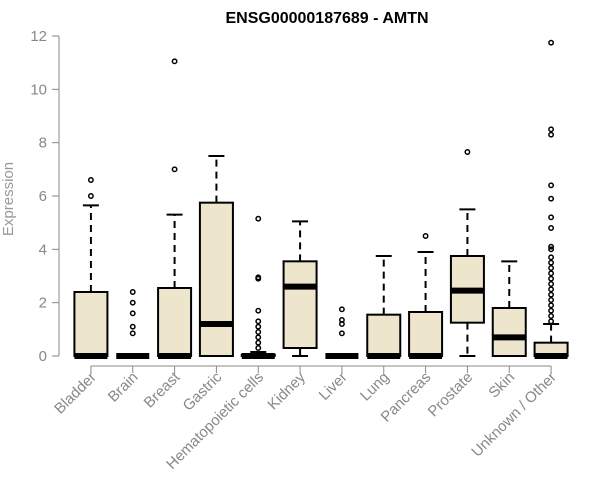  I want to click on y-axis: 0 2 4 6 8 10 12, so click(45, 196).